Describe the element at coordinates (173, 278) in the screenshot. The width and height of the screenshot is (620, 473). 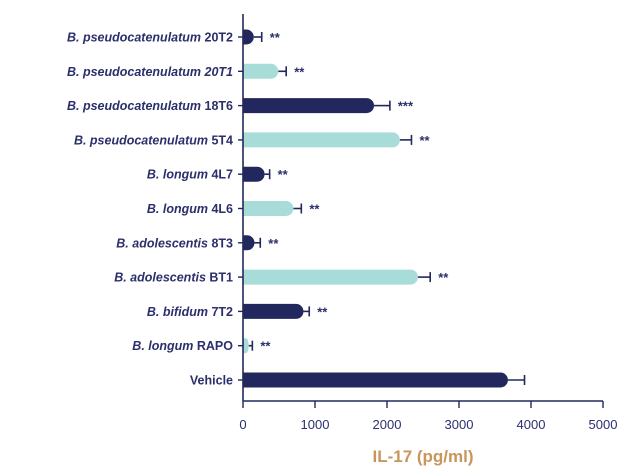
I see `category-label: B. adolescentis BT1` at that location.